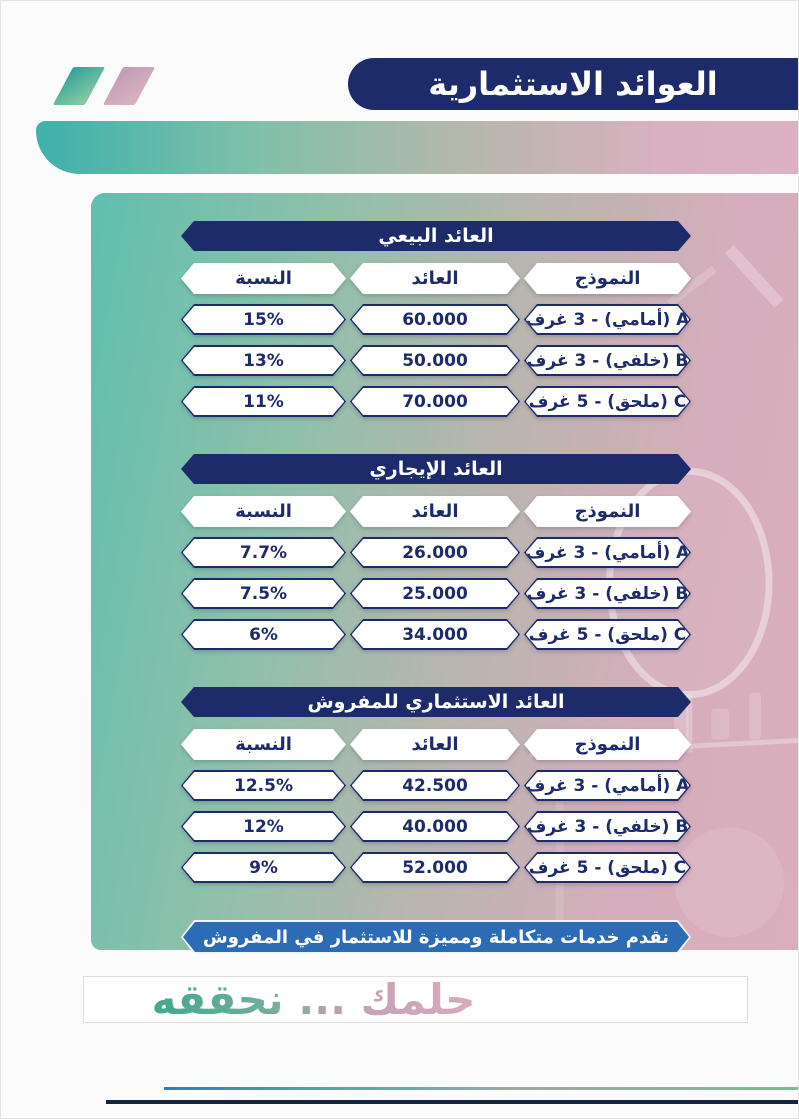 The image size is (799, 1119). I want to click on table-row: 12% 40.000 B (خلفي) - 3 غرف, so click(436, 826).